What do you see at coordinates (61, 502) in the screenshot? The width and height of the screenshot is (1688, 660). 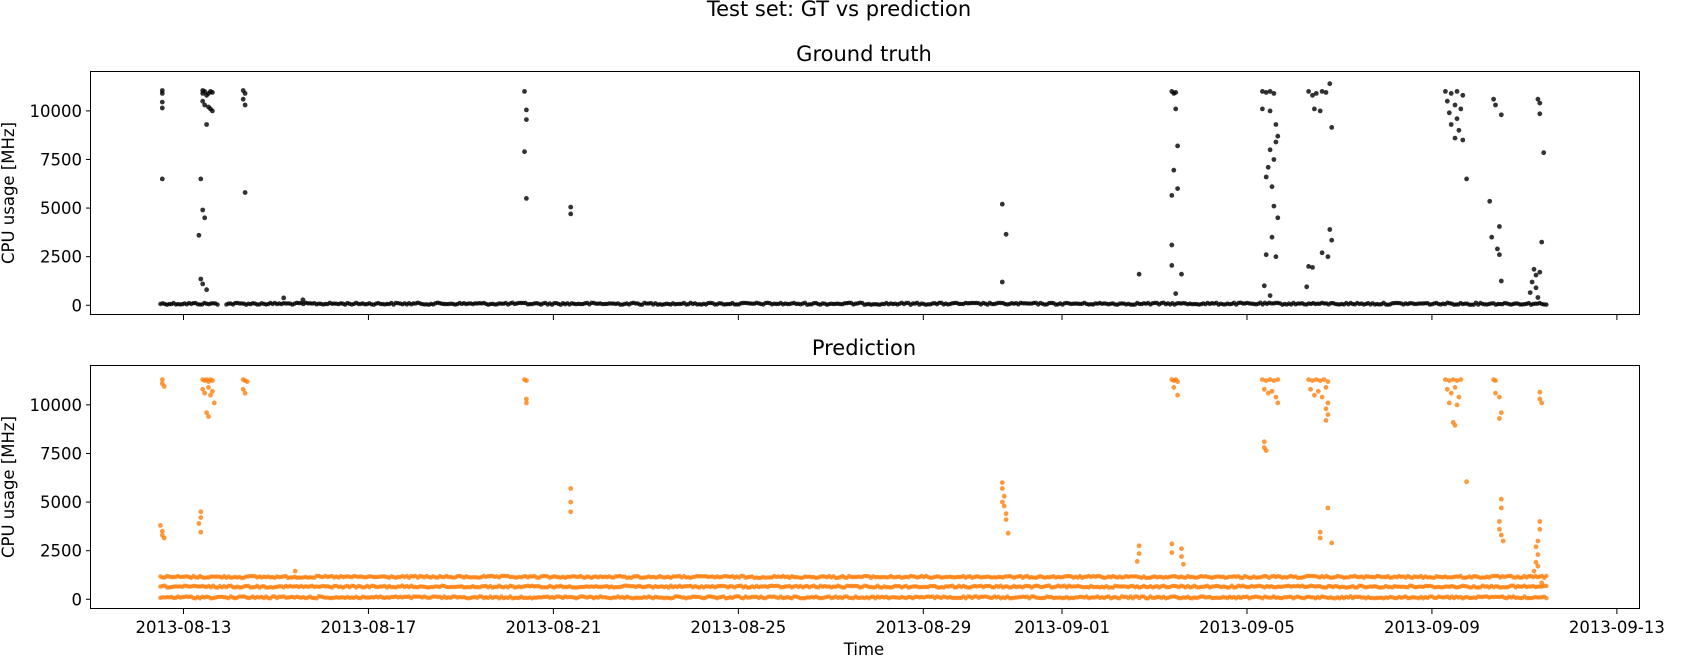 I see `y-tick-label: 5000` at bounding box center [61, 502].